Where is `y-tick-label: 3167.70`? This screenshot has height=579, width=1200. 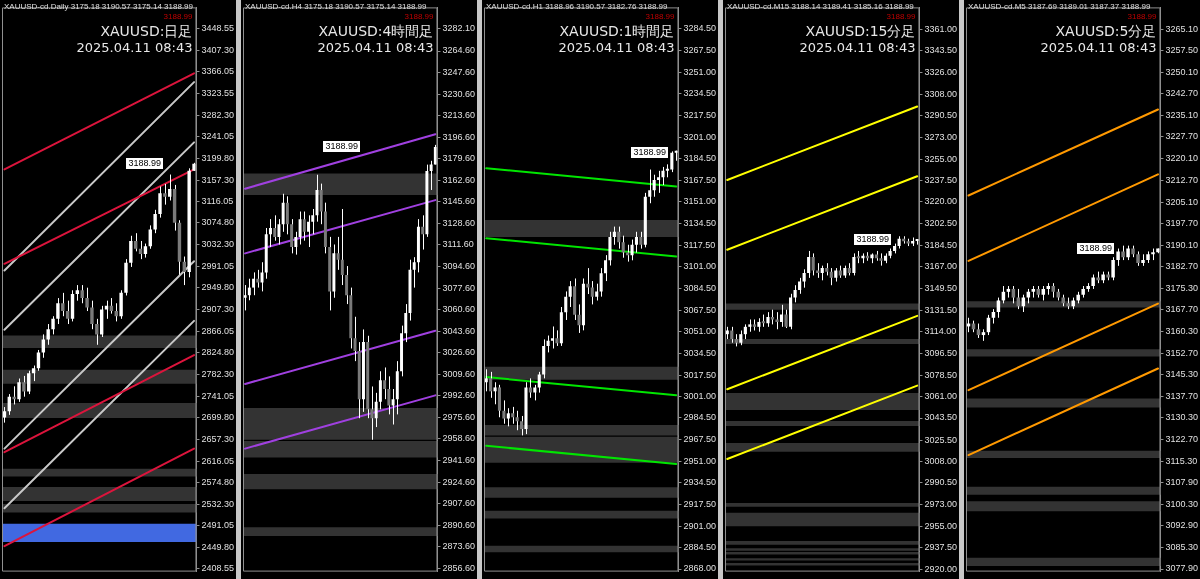 y-tick-label: 3167.70 is located at coordinates (1182, 309).